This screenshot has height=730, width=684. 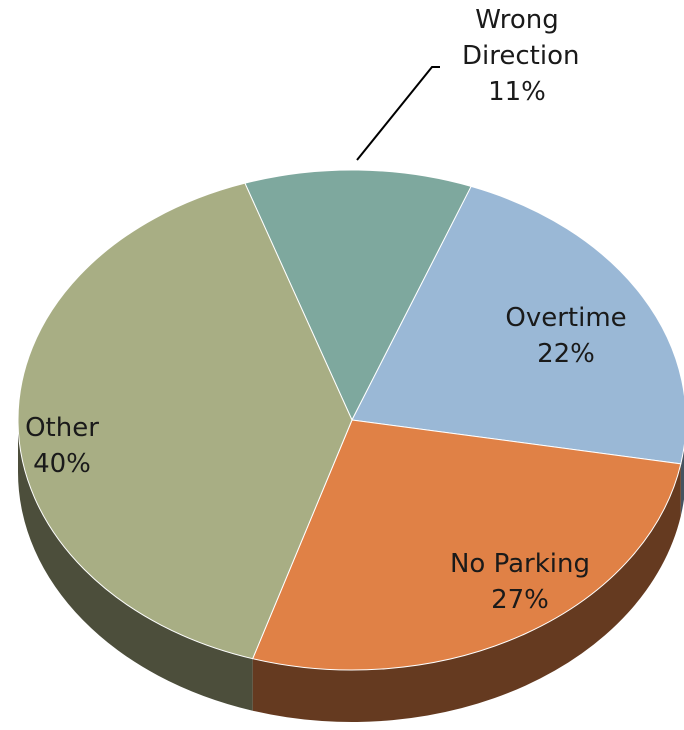 I want to click on leader-line, so click(x=398, y=113).